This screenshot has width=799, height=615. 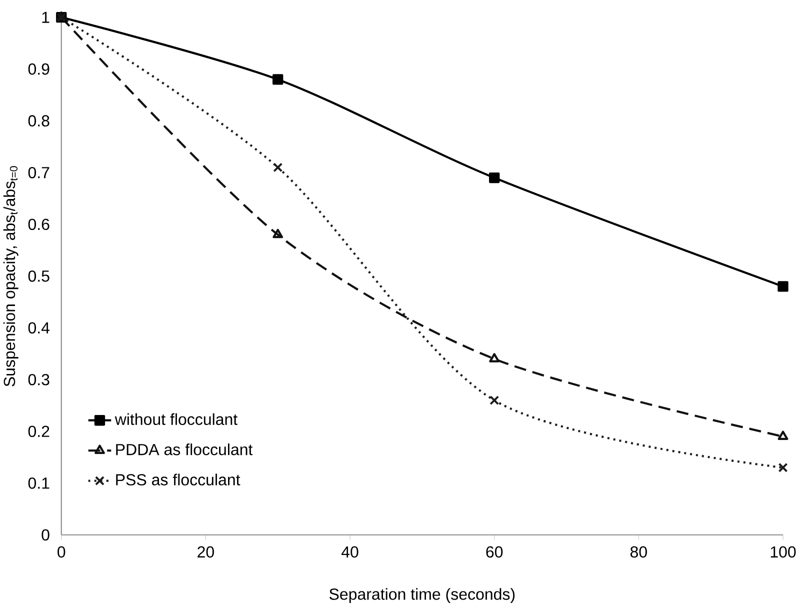 I want to click on legend-label: without flocculant, so click(x=176, y=419).